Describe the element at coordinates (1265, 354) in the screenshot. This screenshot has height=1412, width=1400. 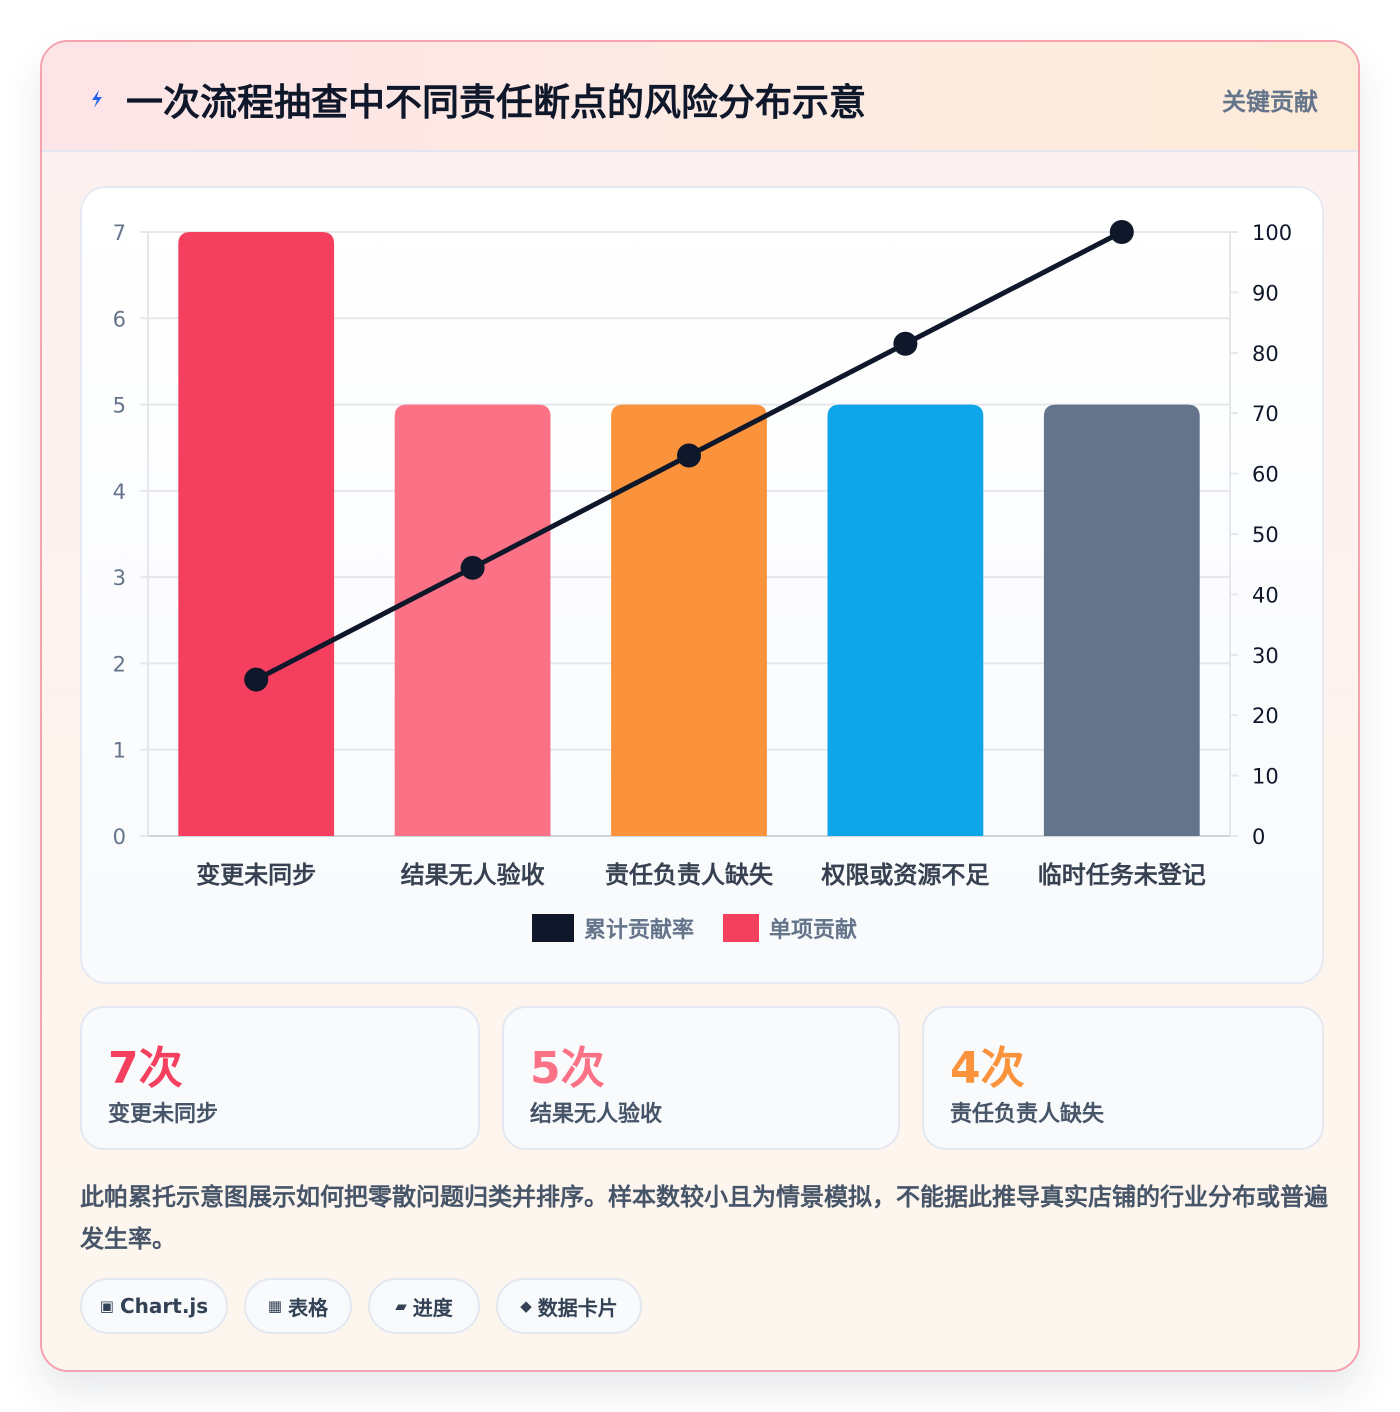
I see `y-right-tick-label: 80` at that location.